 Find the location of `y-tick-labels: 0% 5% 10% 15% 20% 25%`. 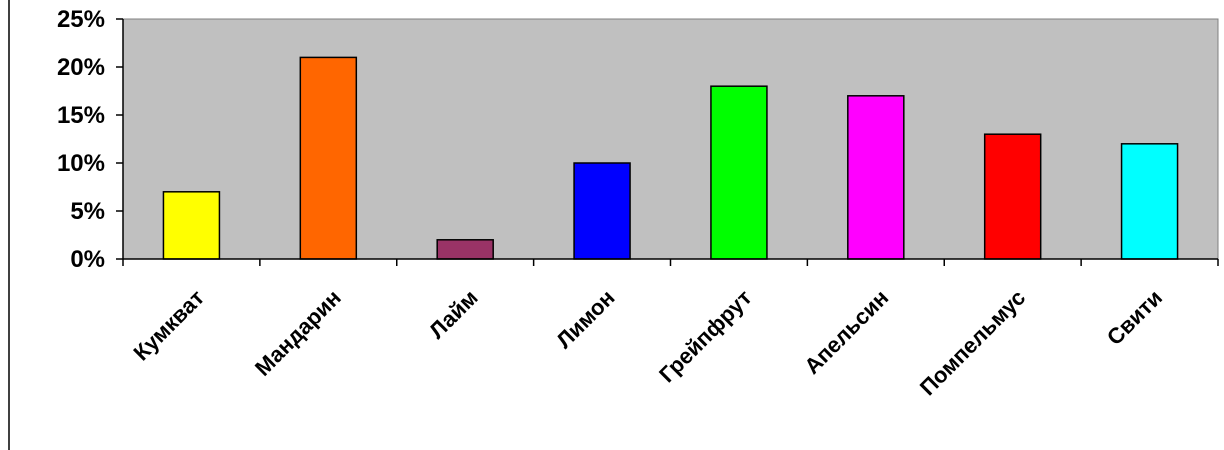

y-tick-labels: 0% 5% 10% 15% 20% 25% is located at coordinates (81, 139).